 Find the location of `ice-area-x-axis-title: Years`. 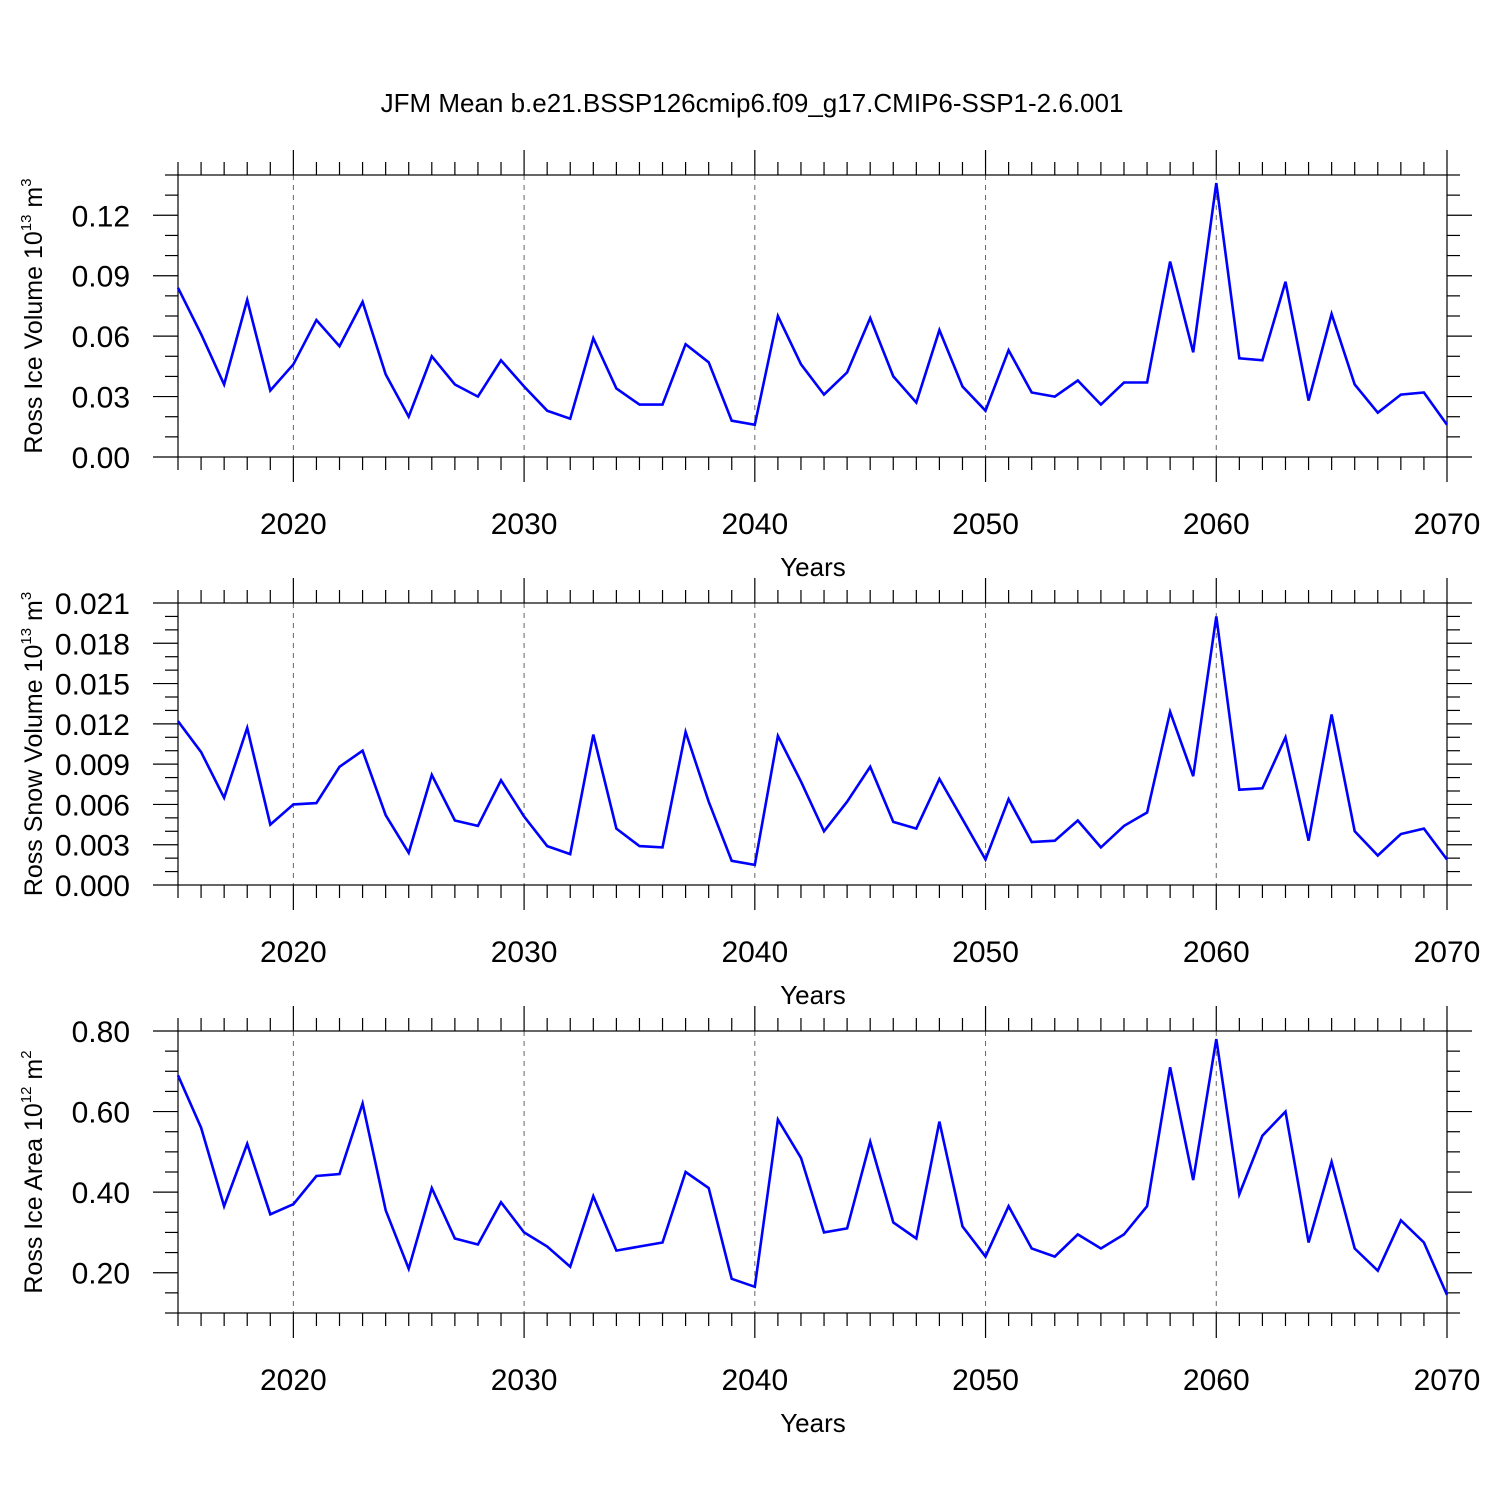

ice-area-x-axis-title: Years is located at coordinates (813, 1423).